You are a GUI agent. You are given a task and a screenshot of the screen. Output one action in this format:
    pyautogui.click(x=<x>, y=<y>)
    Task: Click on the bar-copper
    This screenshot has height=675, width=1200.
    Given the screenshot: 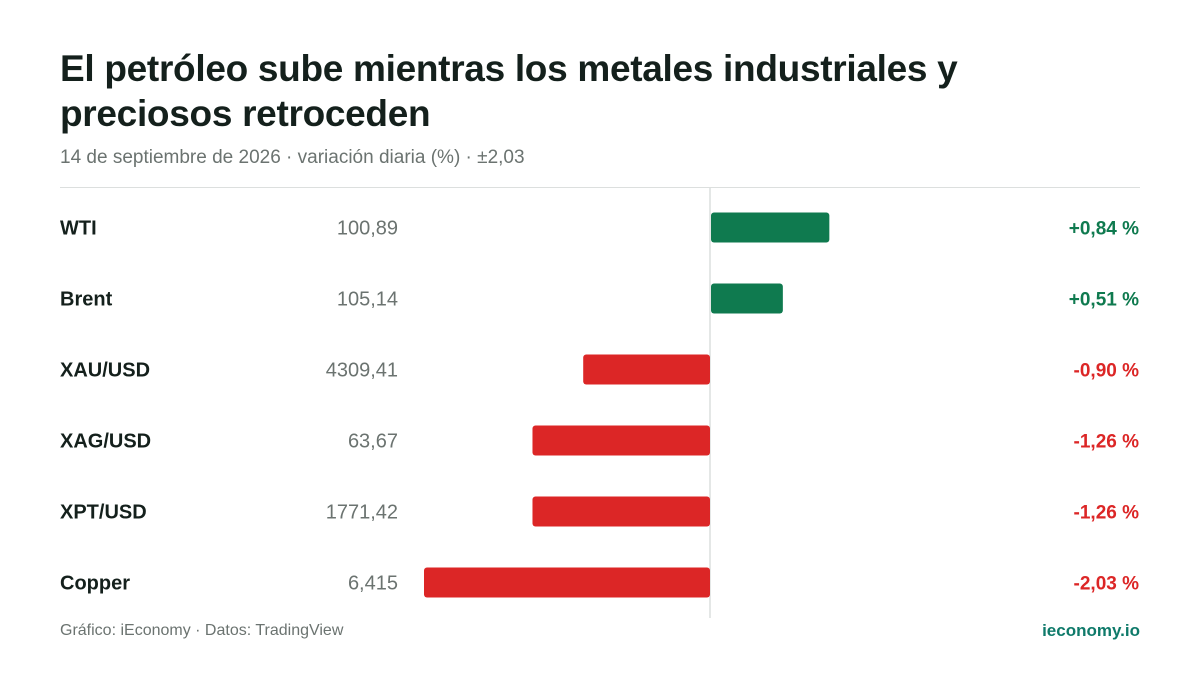 What is the action you would take?
    pyautogui.click(x=567, y=582)
    